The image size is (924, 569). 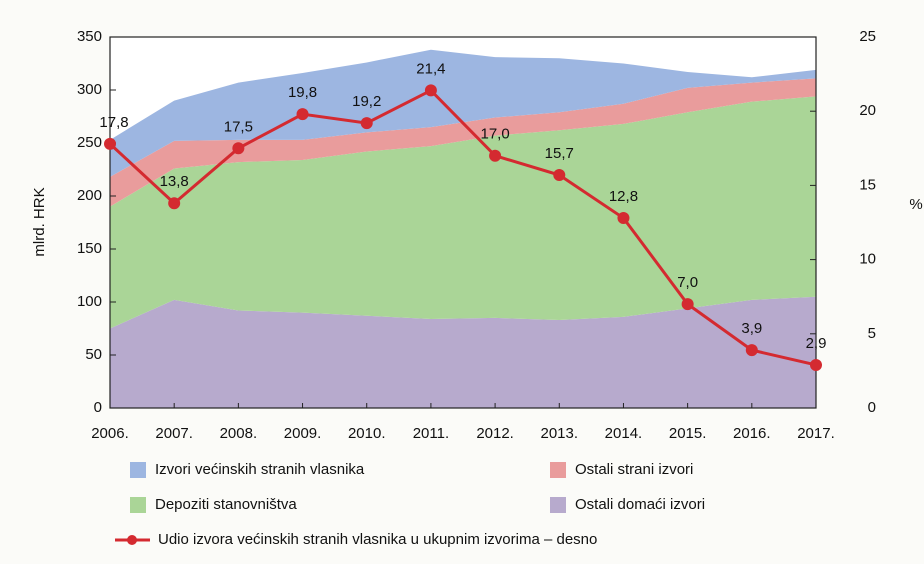 I want to click on x-tick-label: 2006., so click(x=110, y=433).